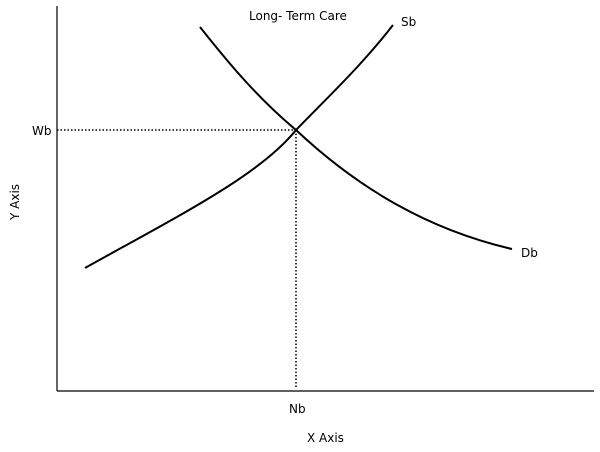 The image size is (600, 452). What do you see at coordinates (298, 16) in the screenshot?
I see `diagram-title: Long- Term Care` at bounding box center [298, 16].